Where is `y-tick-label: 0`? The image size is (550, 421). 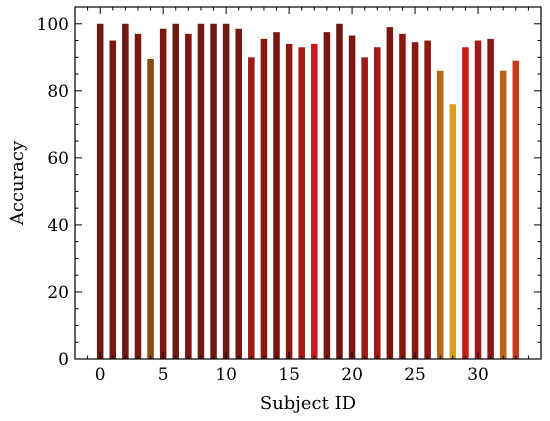
y-tick-label: 0 is located at coordinates (63, 360).